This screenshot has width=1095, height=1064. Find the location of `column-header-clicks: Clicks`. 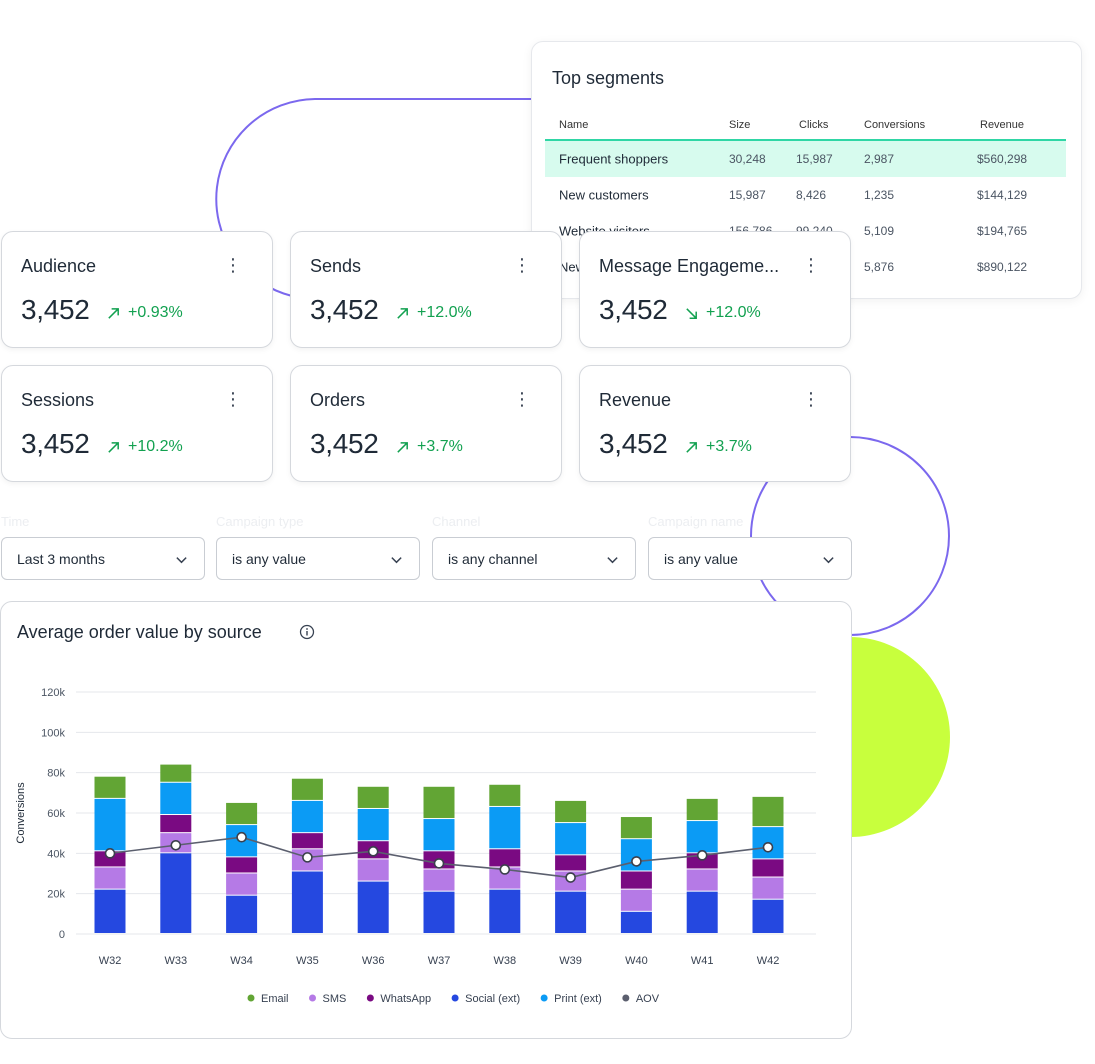

column-header-clicks: Clicks is located at coordinates (814, 124).